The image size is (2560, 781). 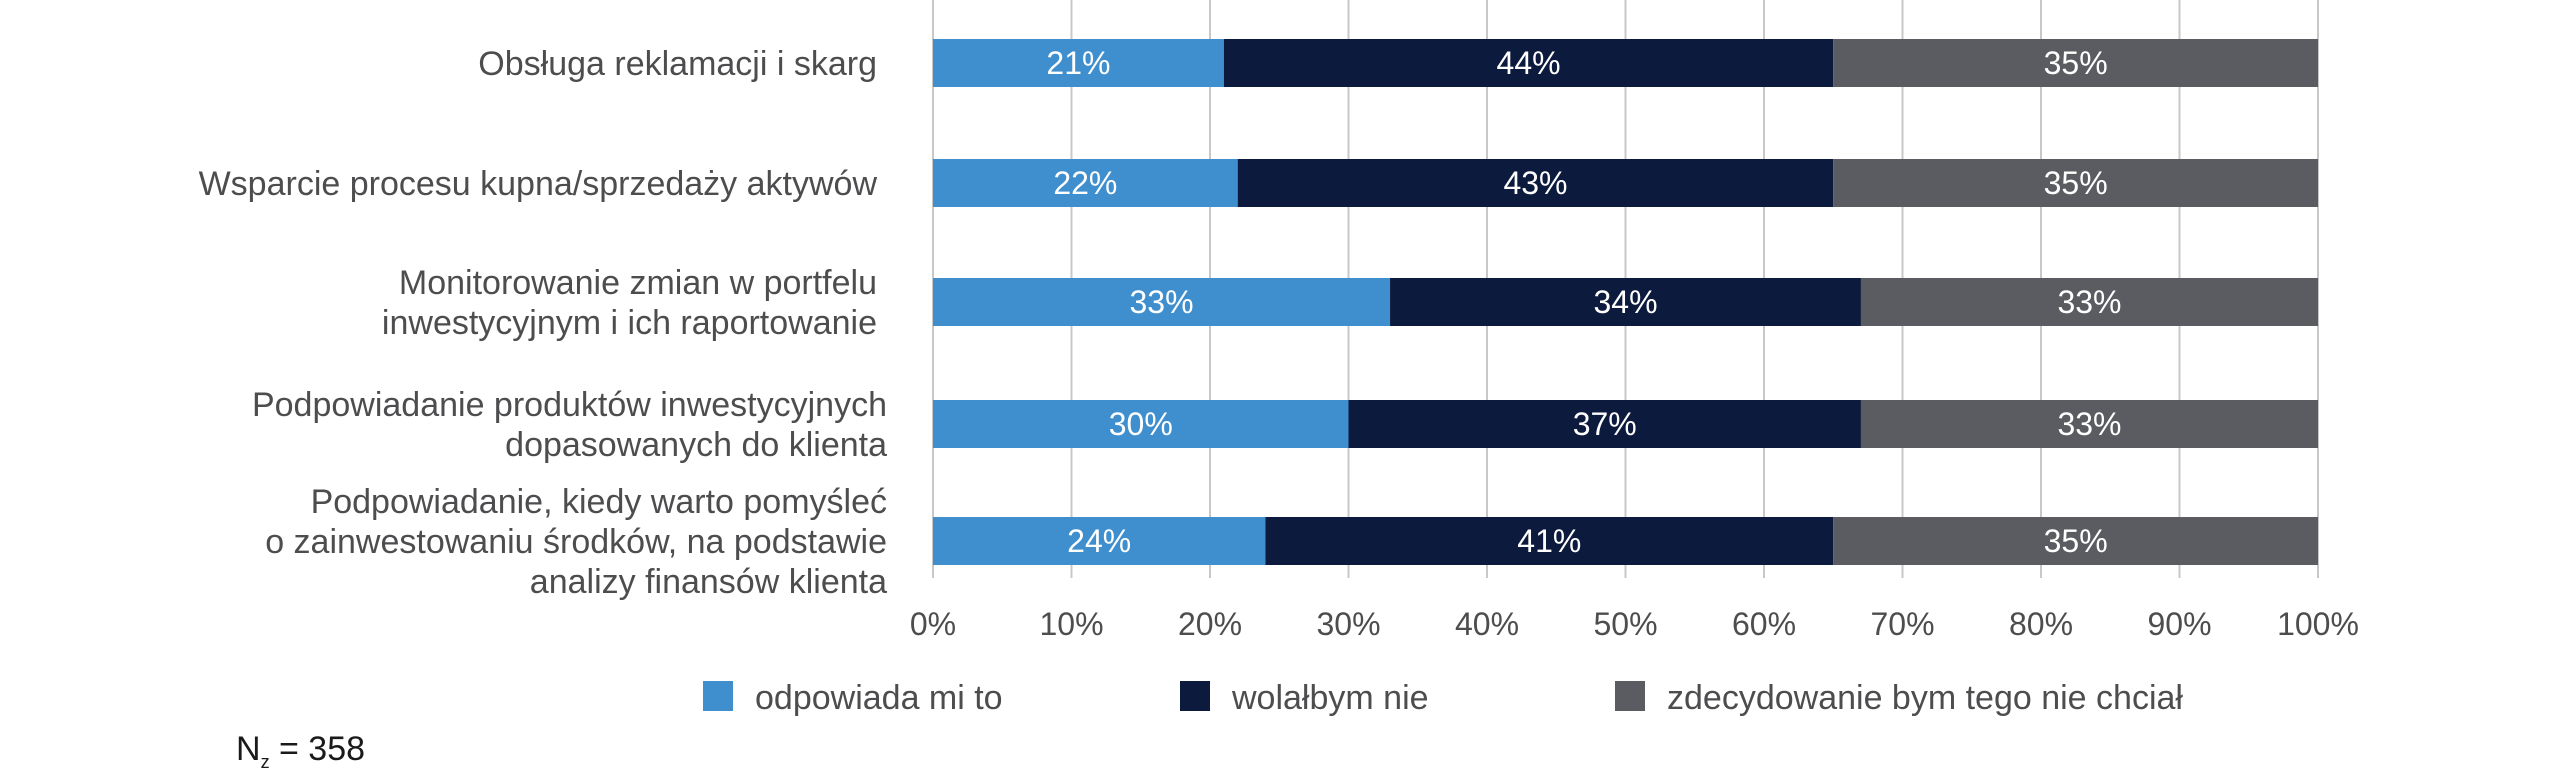 I want to click on bar-value-label: 43%, so click(x=1535, y=183).